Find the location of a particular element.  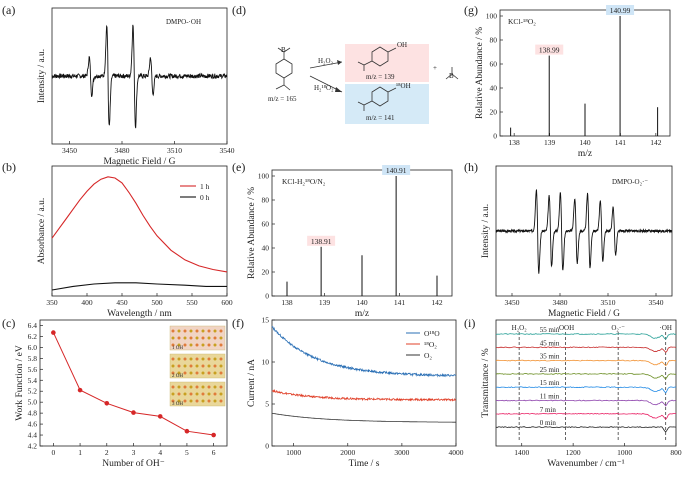

y-tick-label-c: 6.4 is located at coordinates (33, 325).